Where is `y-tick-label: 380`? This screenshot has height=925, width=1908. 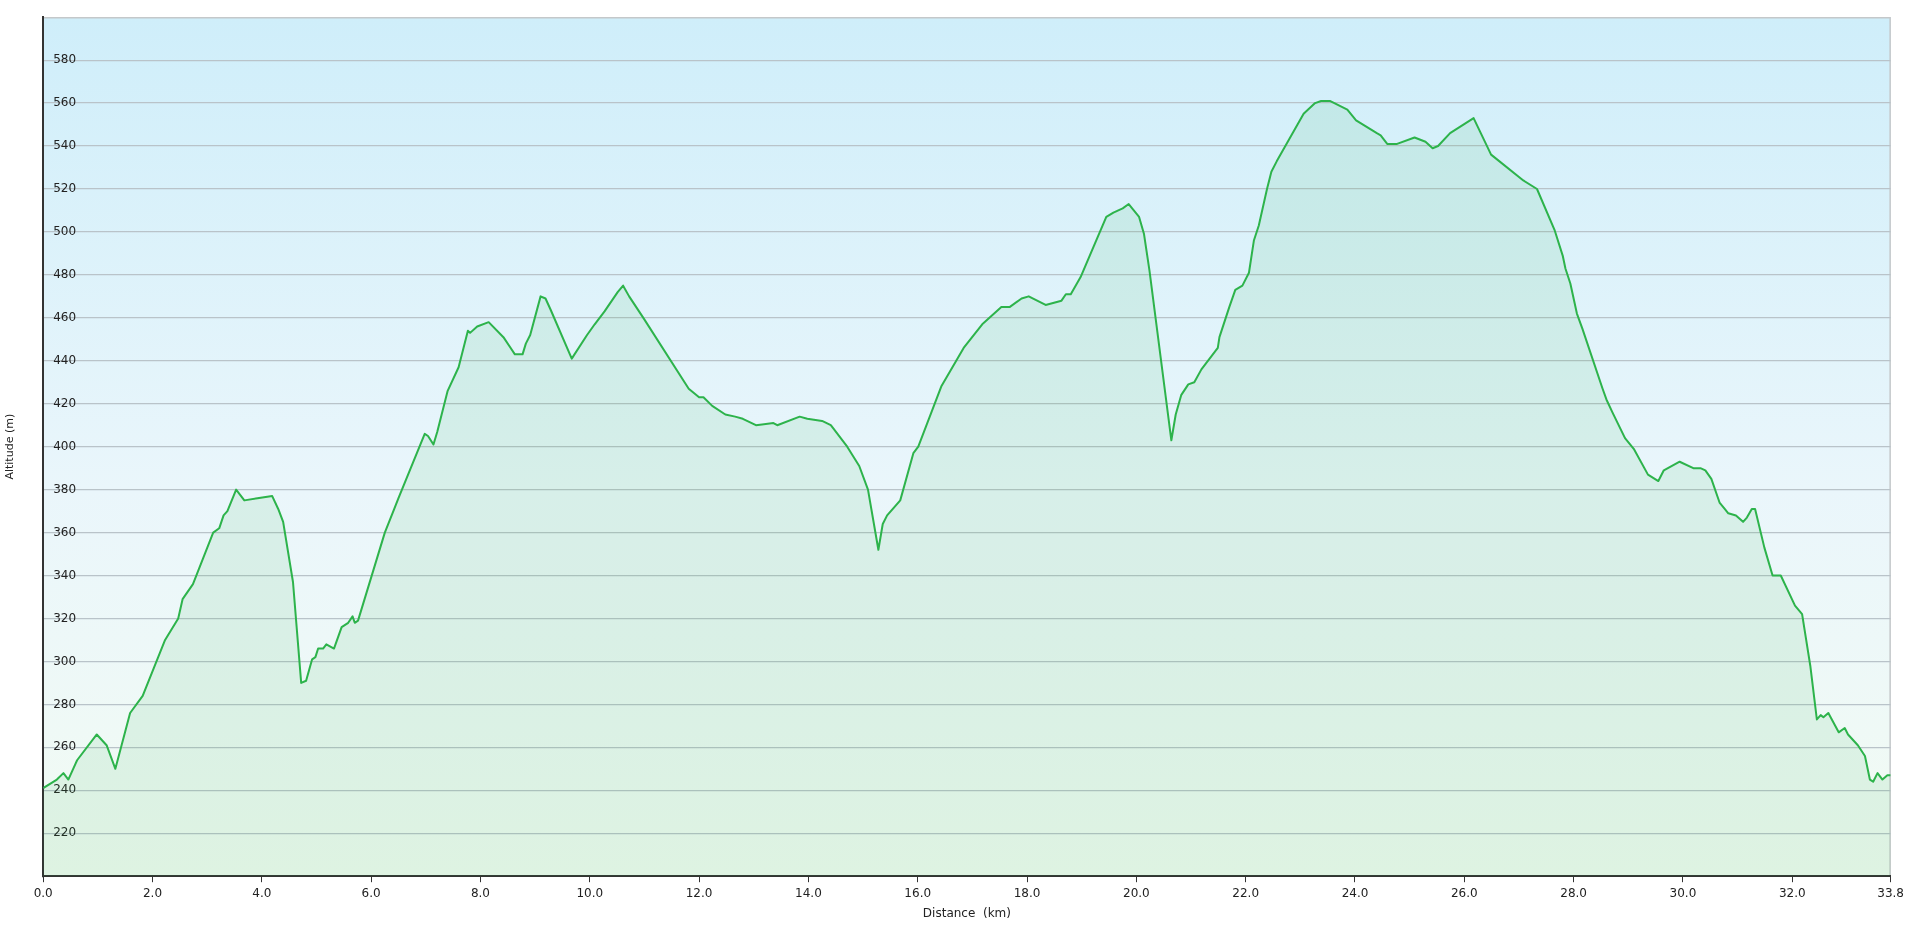 y-tick-label: 380 is located at coordinates (65, 488).